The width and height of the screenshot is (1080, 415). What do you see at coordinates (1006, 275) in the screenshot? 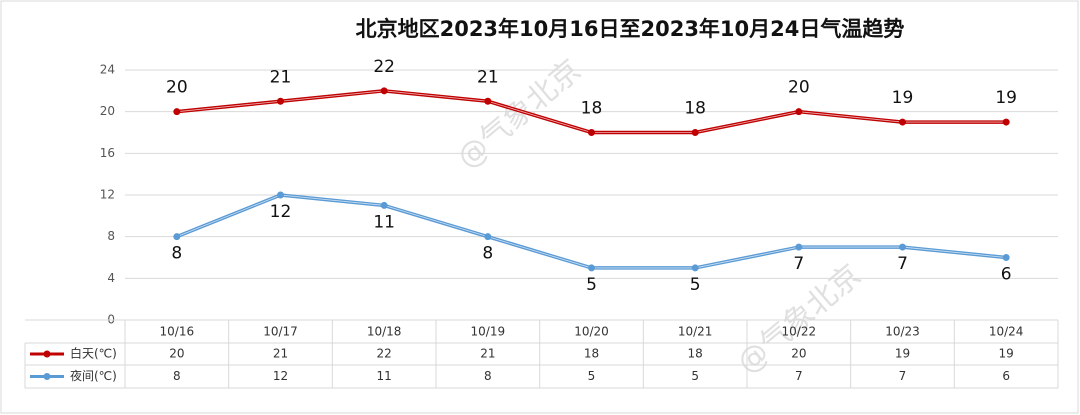
I see `data-label: 6` at bounding box center [1006, 275].